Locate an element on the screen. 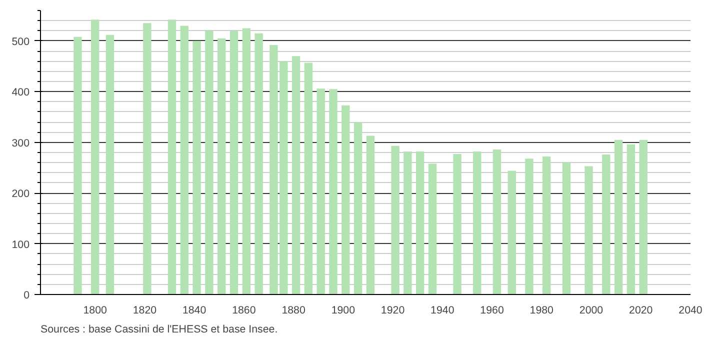  source-note: Sources : base Cassini de l'EHESS et base Insee. is located at coordinates (159, 330).